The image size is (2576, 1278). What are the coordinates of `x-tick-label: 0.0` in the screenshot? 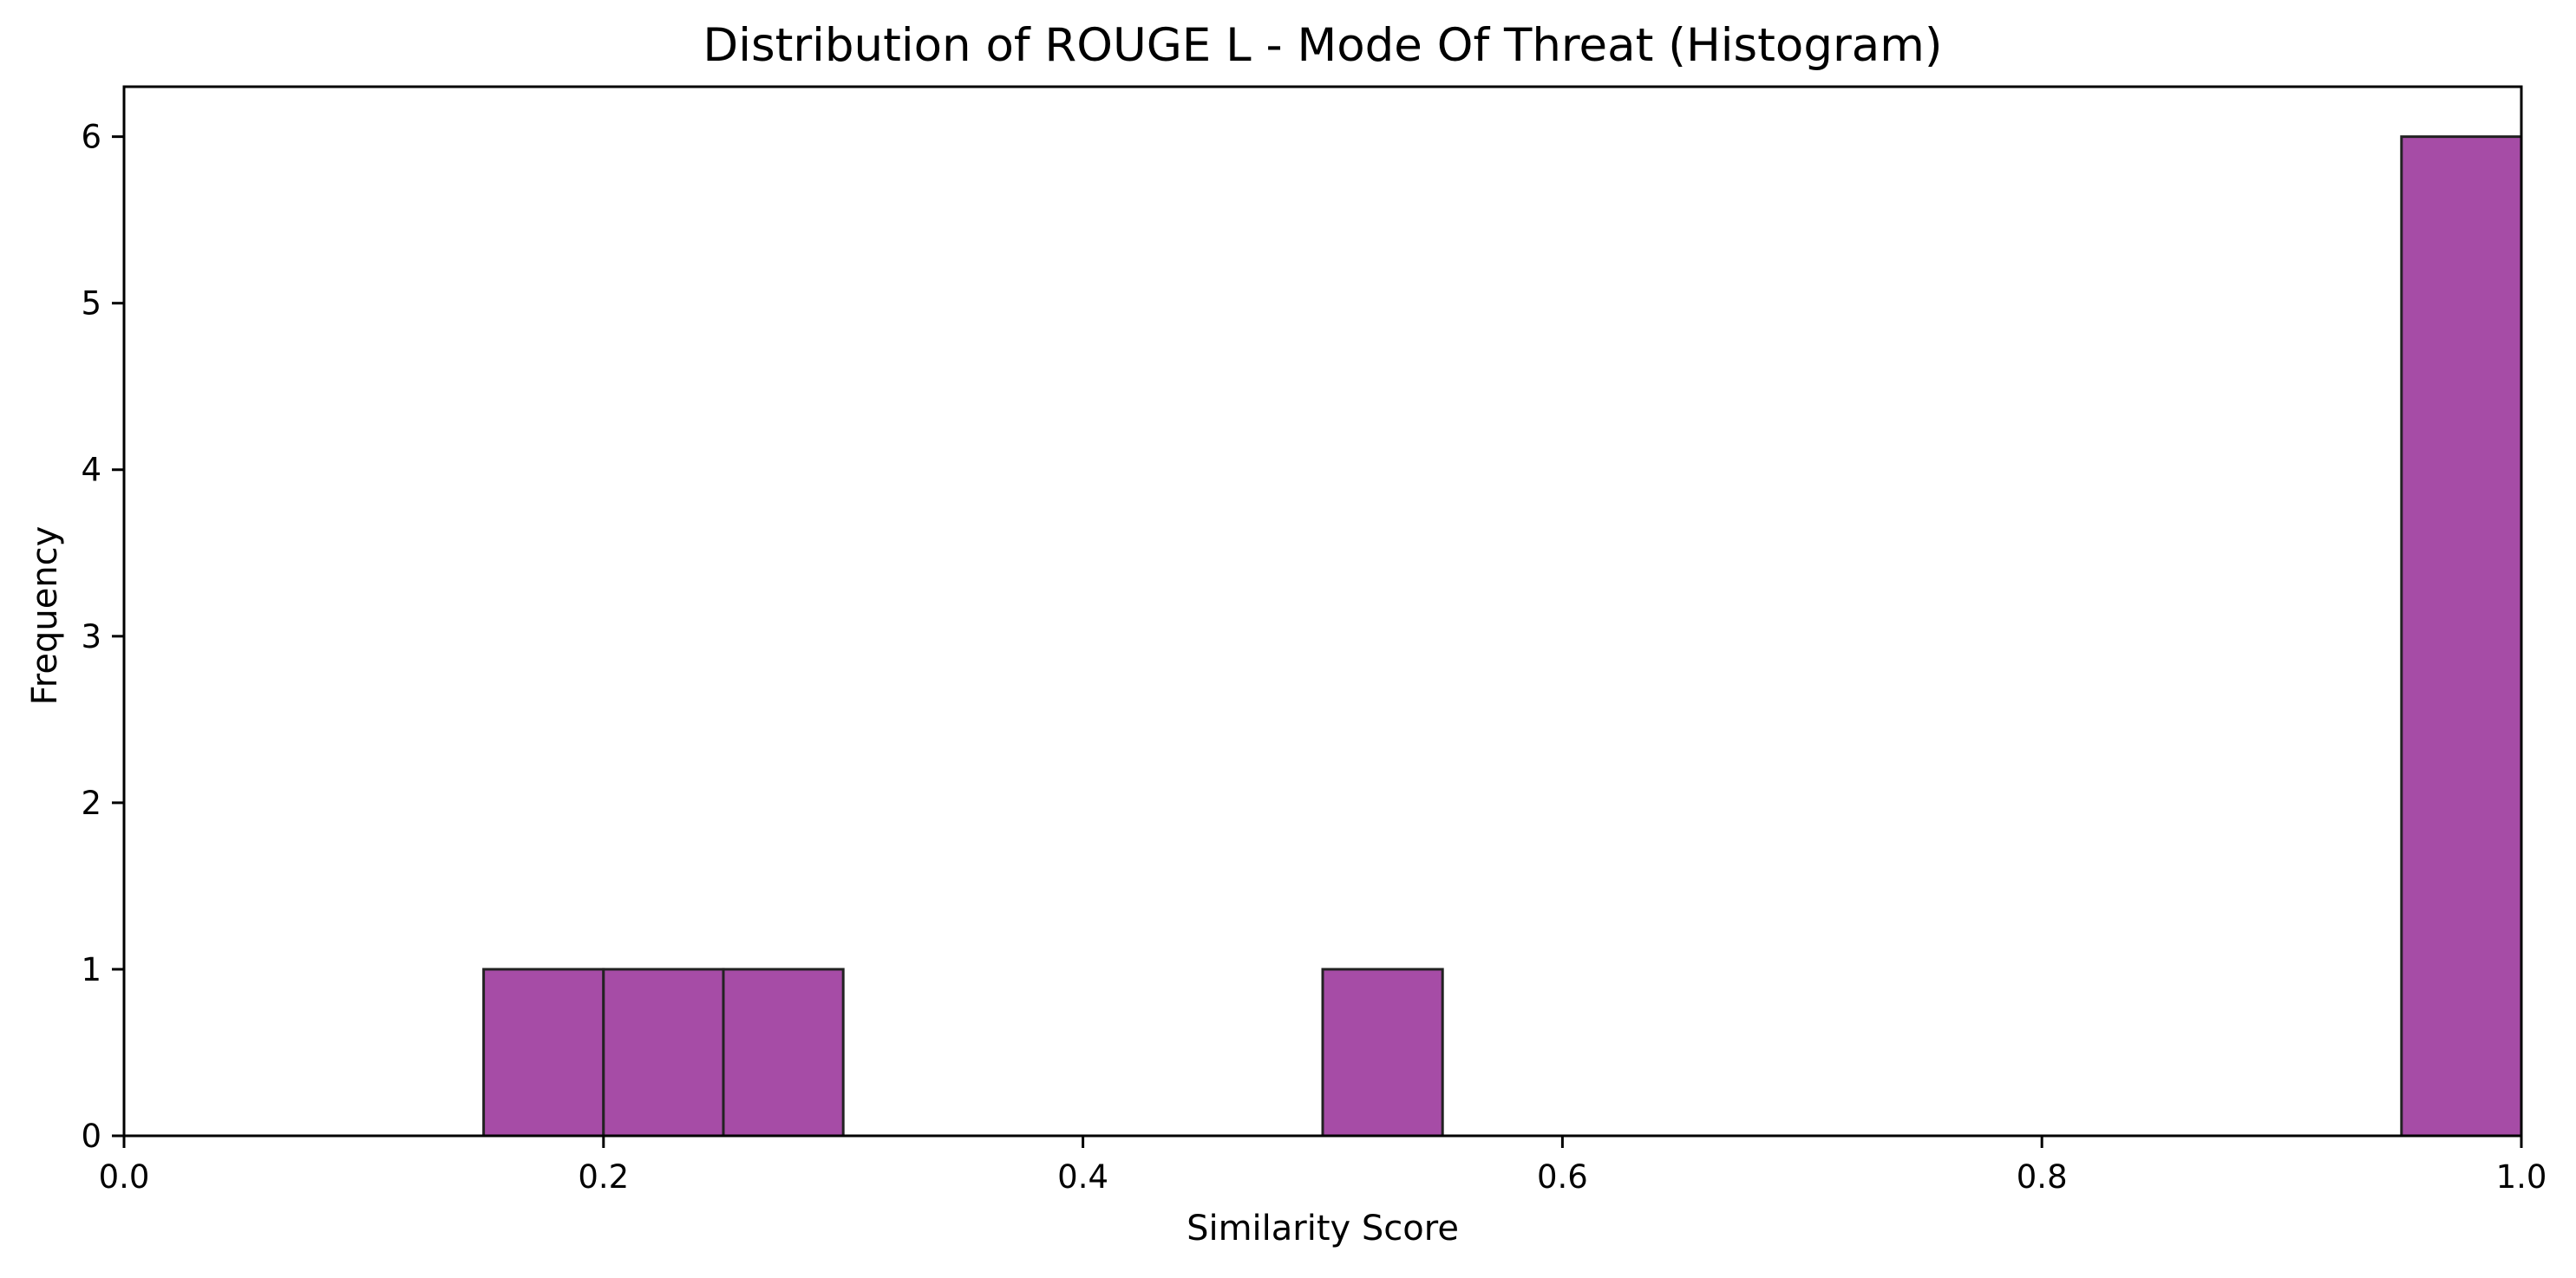 It's located at (124, 1177).